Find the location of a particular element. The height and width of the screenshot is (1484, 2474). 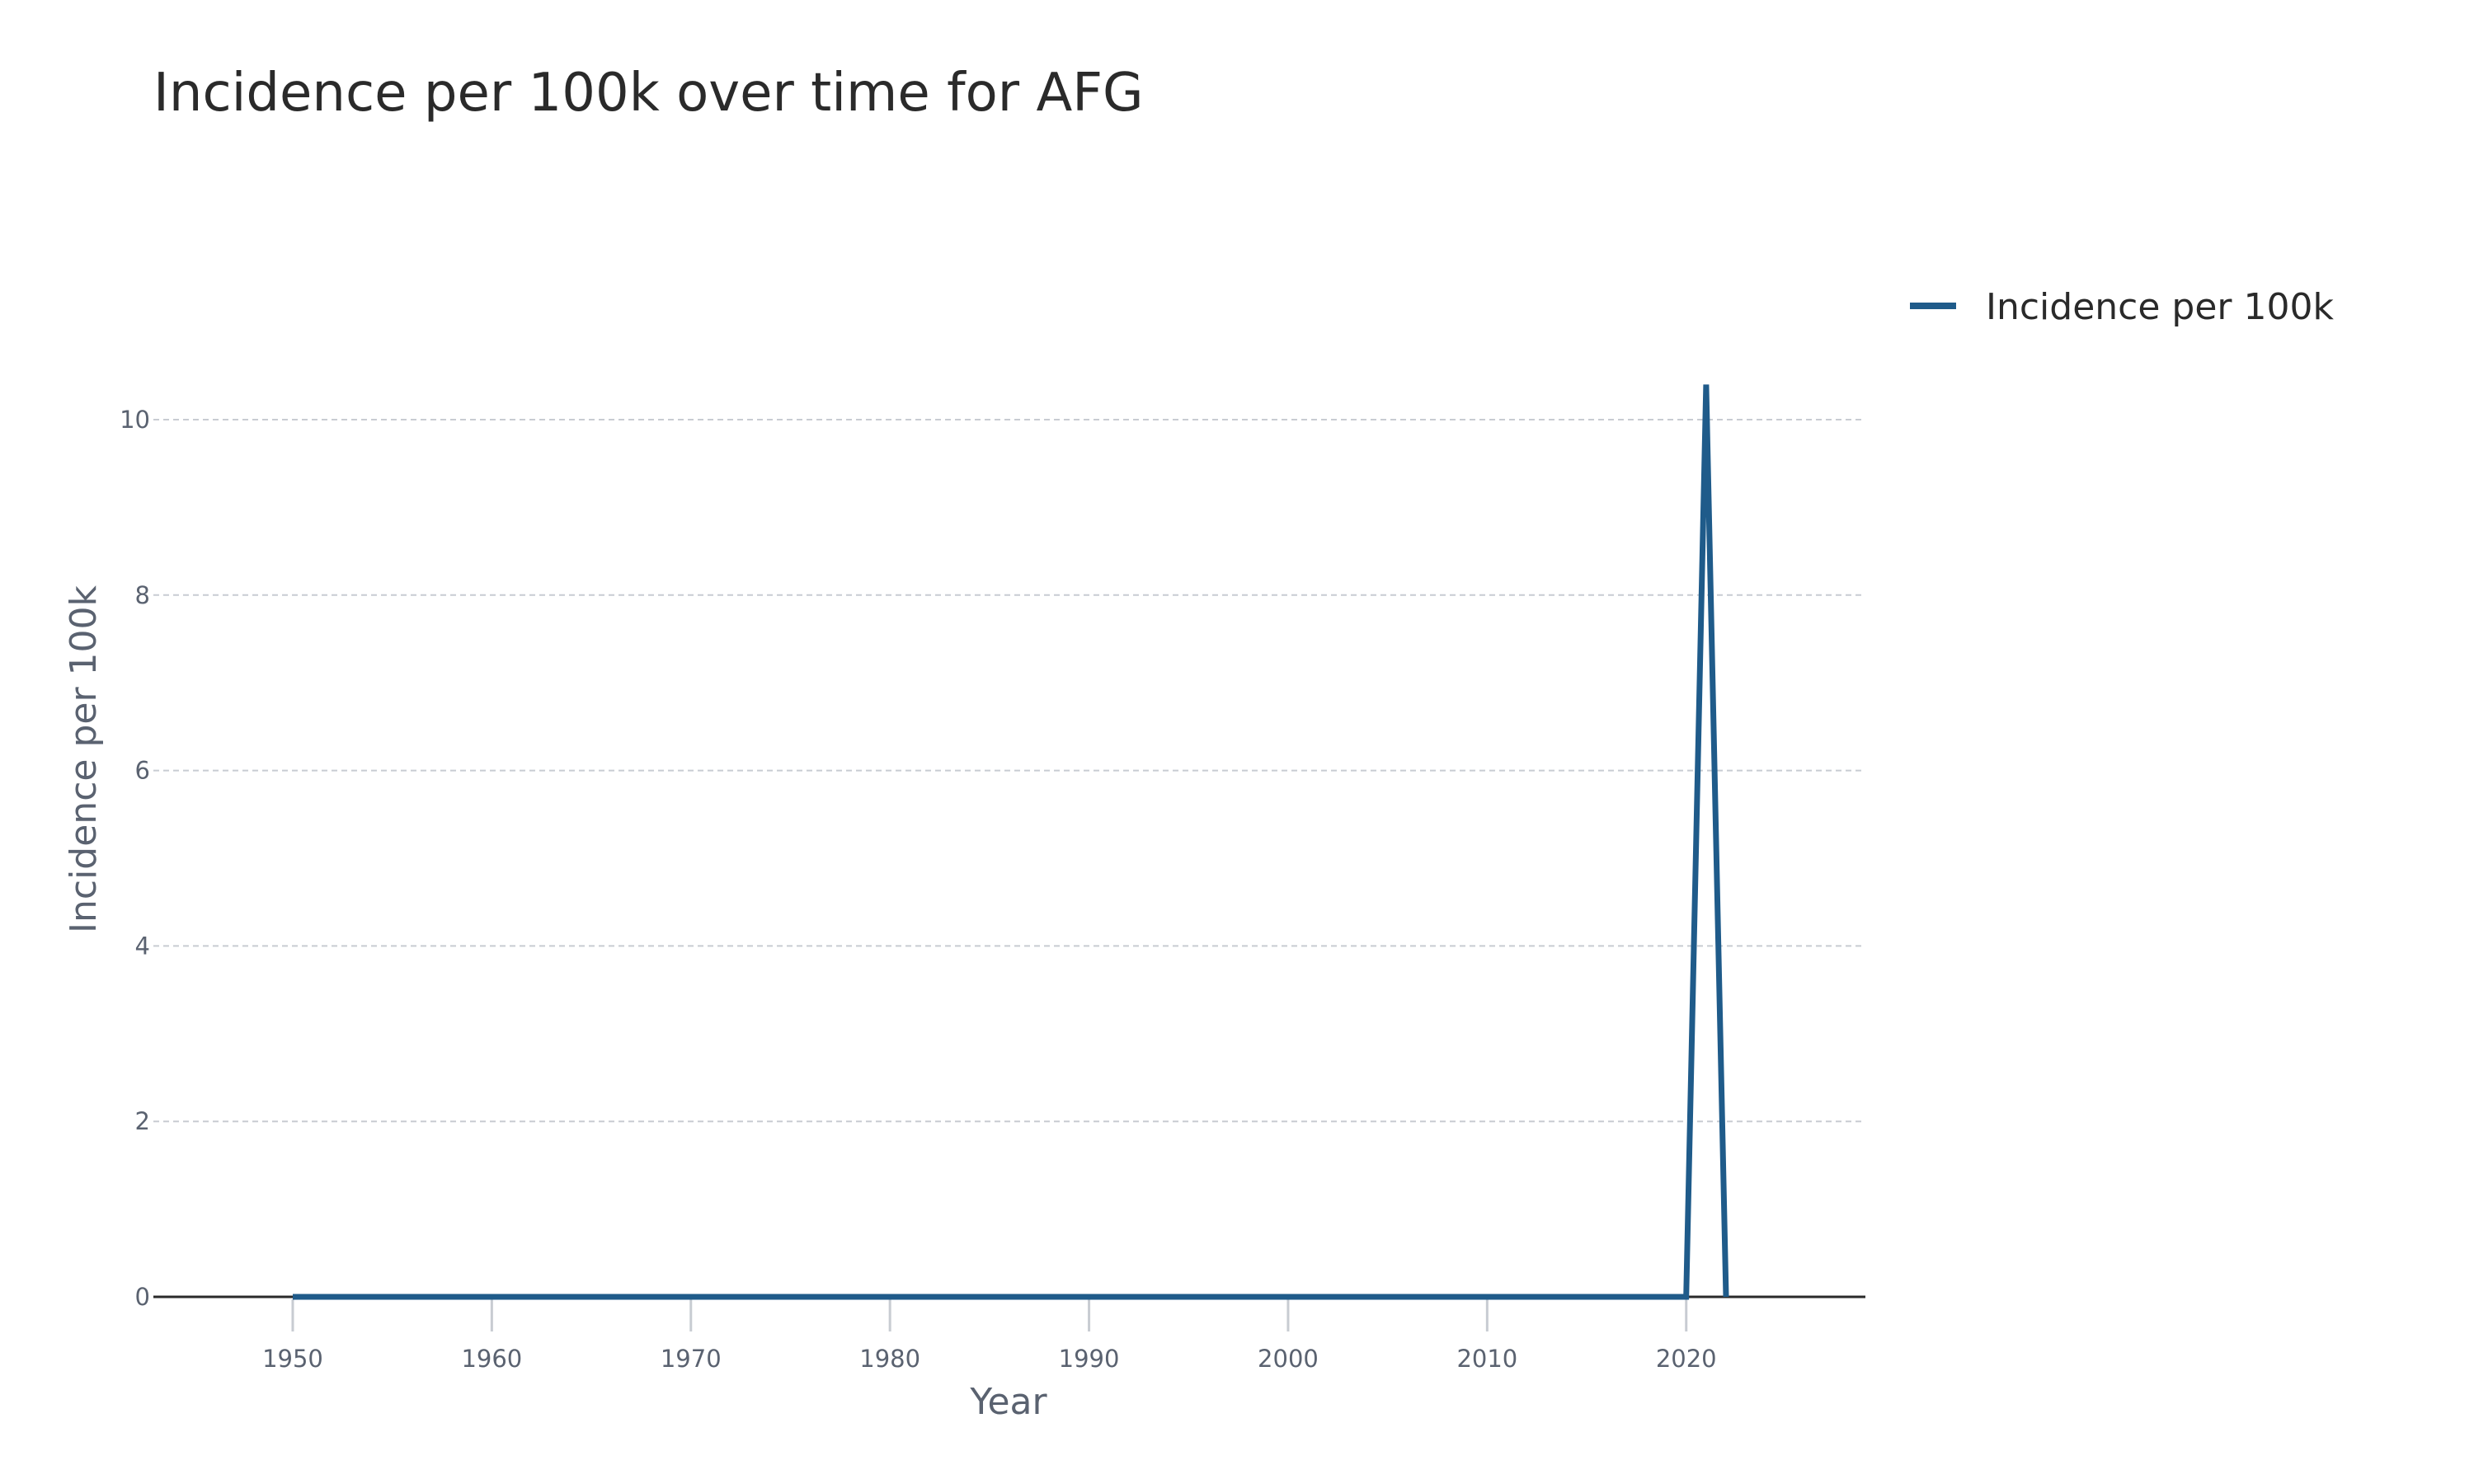

x-axis-title: Year is located at coordinates (1008, 1402).